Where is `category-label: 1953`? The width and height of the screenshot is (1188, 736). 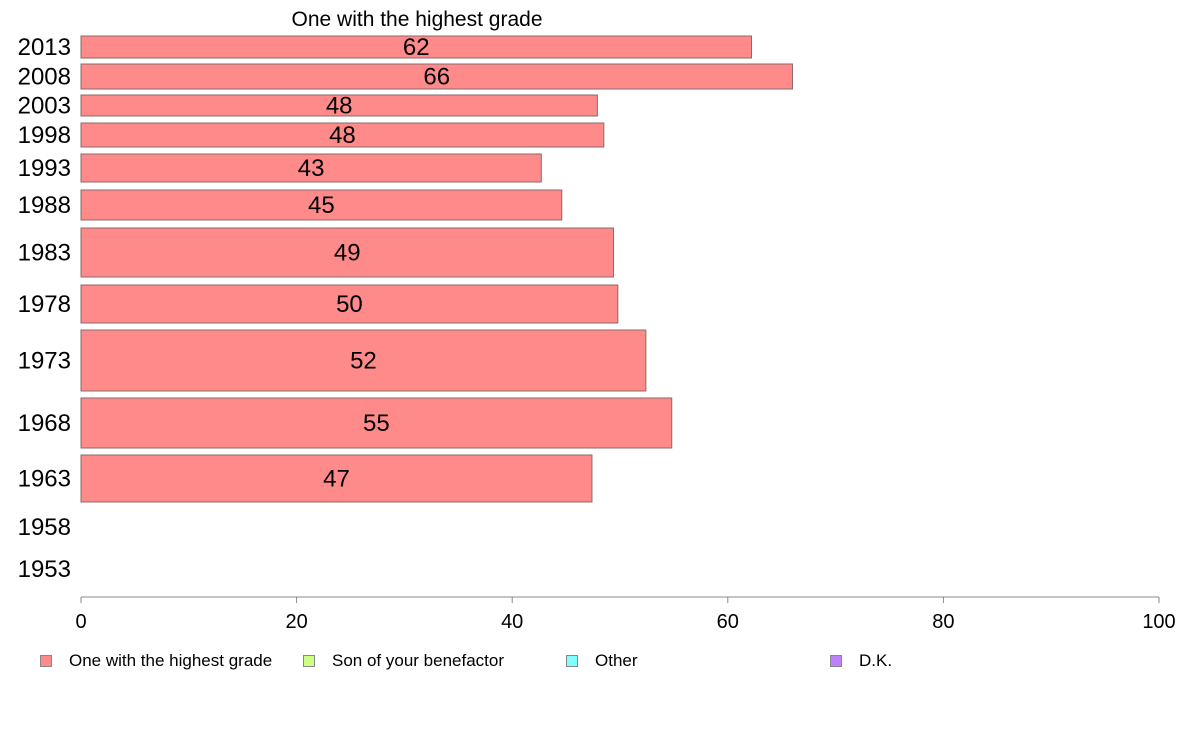
category-label: 1953 is located at coordinates (44, 569).